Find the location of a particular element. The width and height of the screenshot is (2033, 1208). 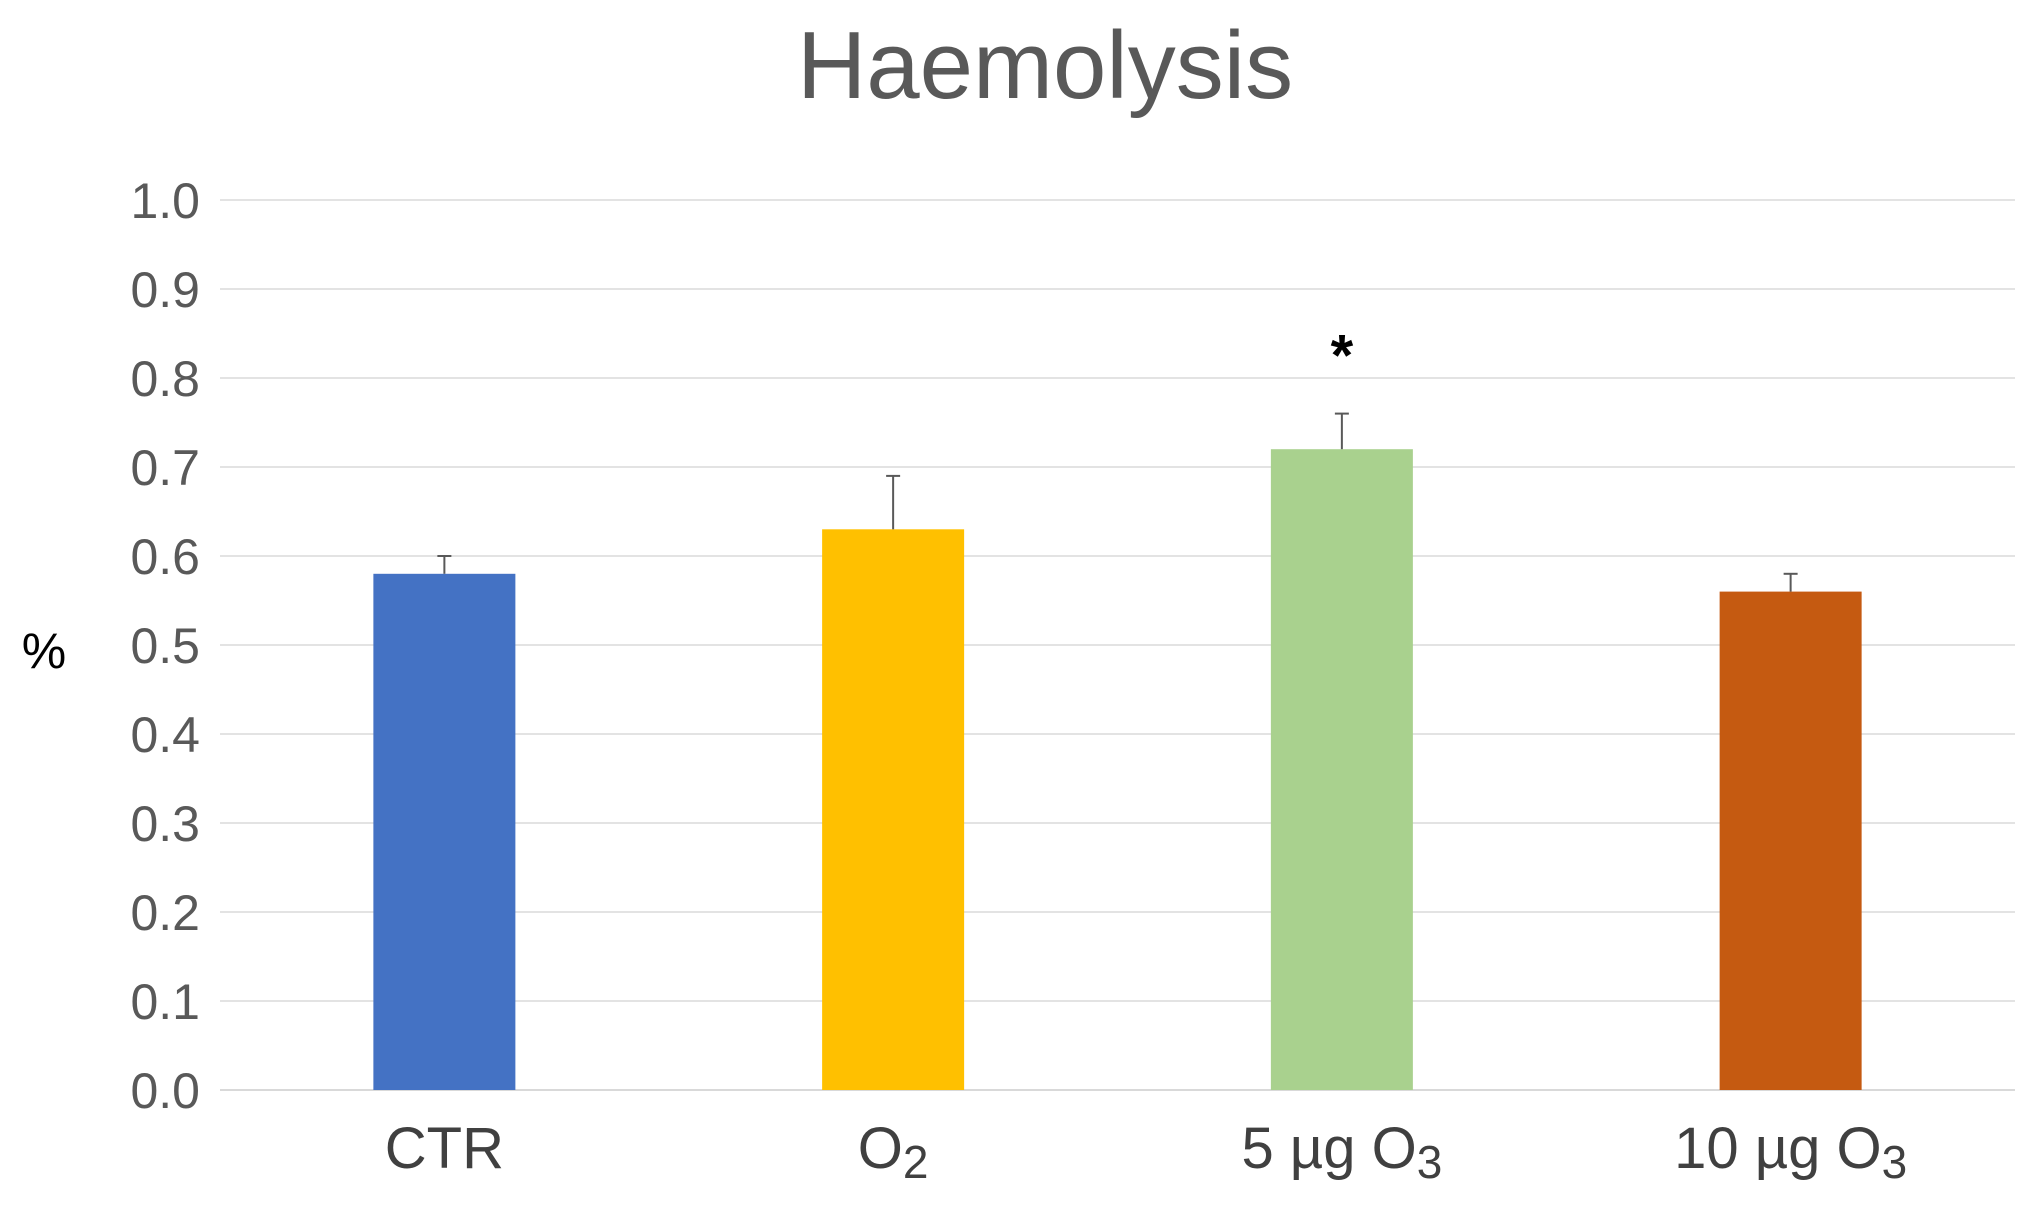

x-tick-label: 10 µg O3 is located at coordinates (1790, 1152).